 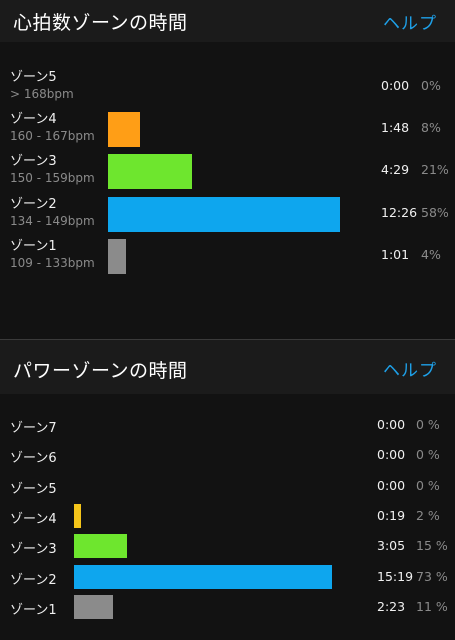 I want to click on zone-name: ゾーン6, so click(x=33, y=459).